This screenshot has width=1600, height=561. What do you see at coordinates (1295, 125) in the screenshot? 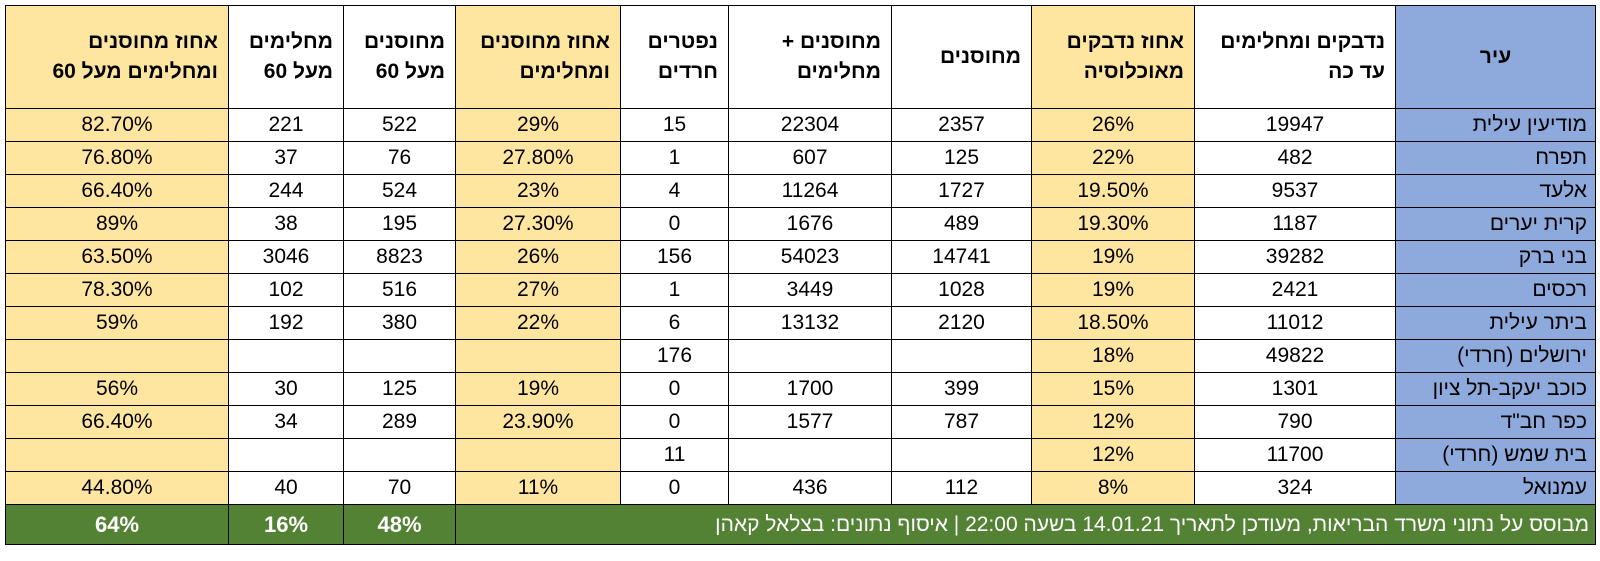
I see `cell-infected-recovered-total: 19947` at bounding box center [1295, 125].